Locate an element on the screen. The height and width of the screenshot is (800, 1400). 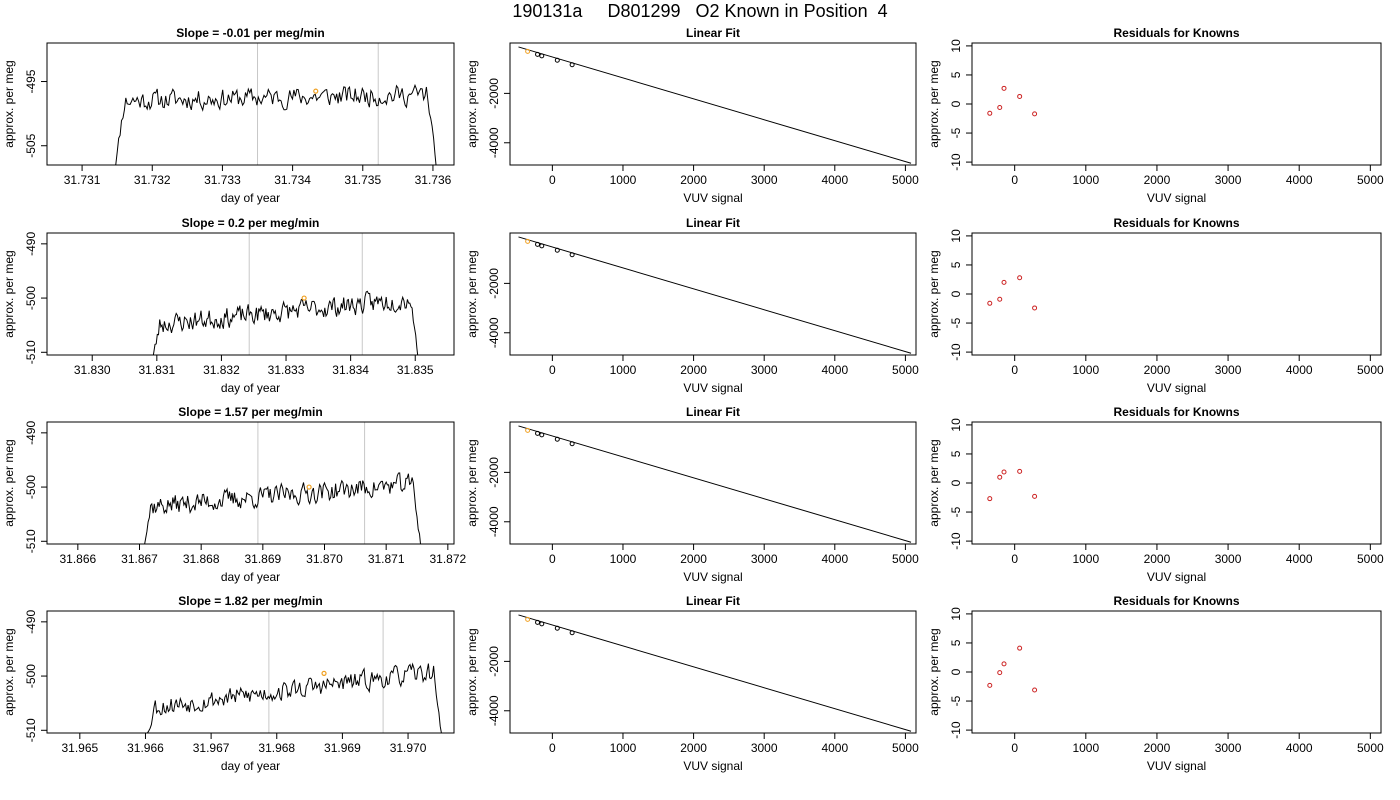
y-tick-label: -490 is located at coordinates (31, 244).